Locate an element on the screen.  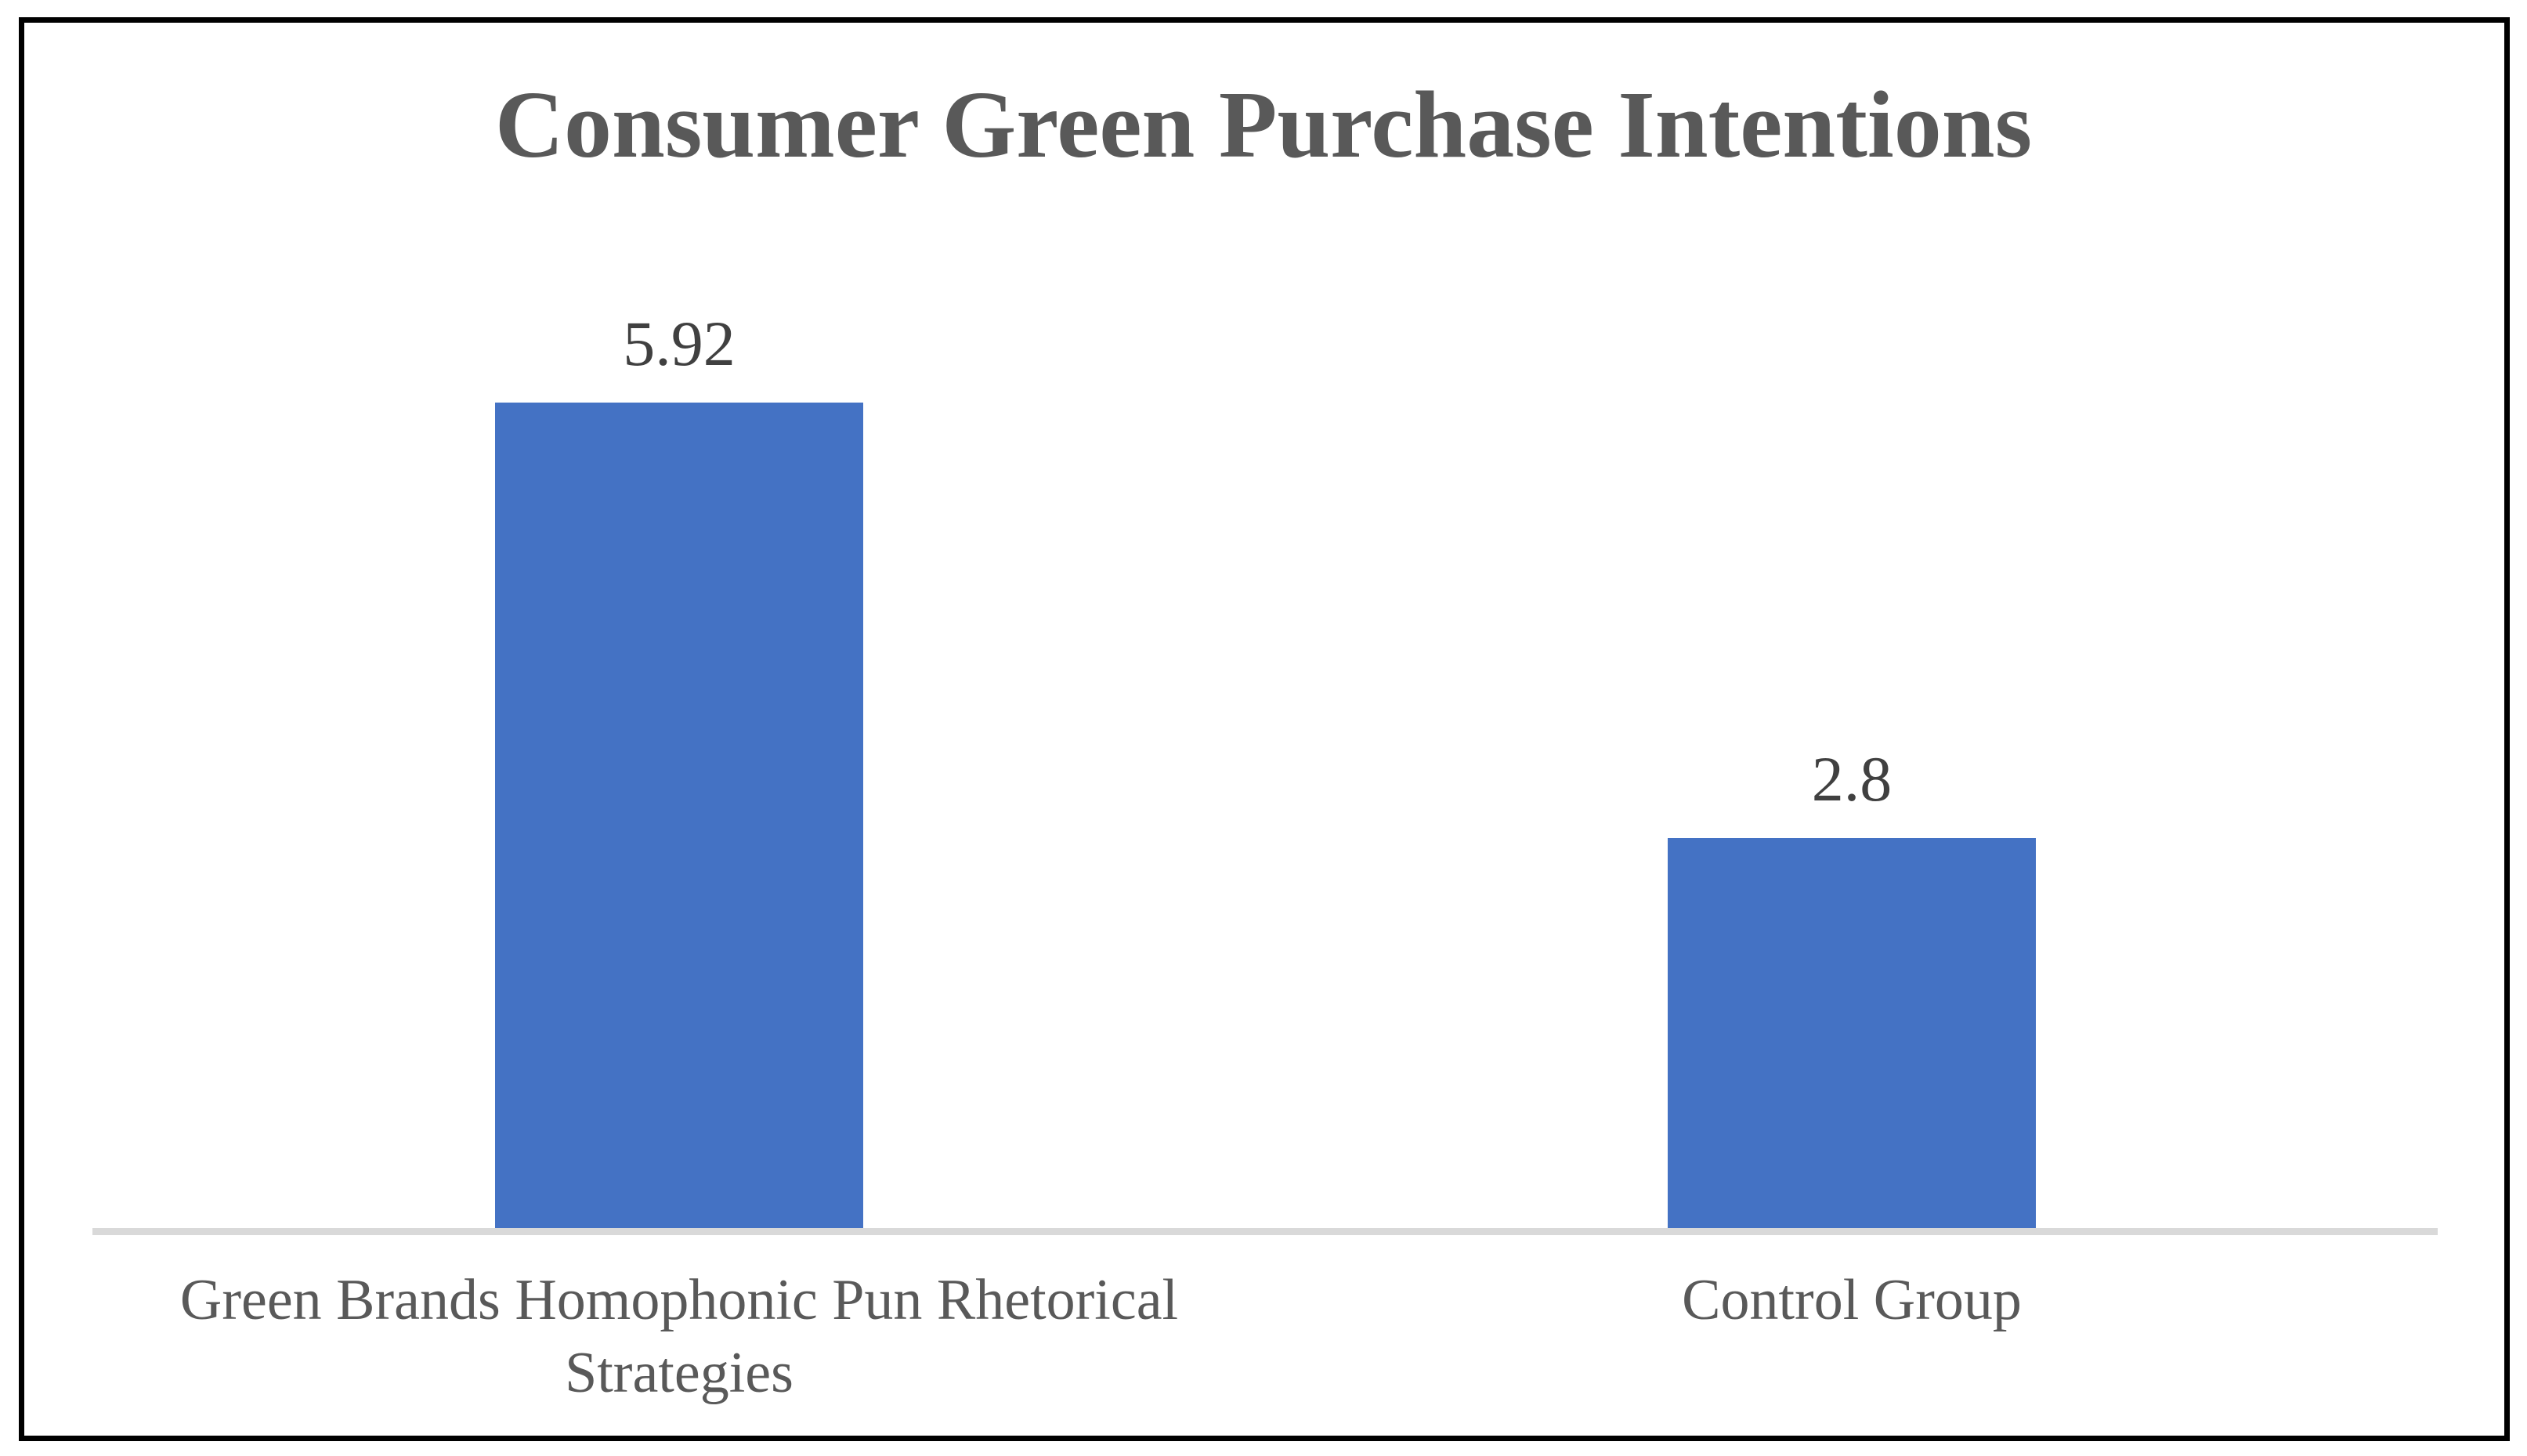
bar-value-label: 5.92 is located at coordinates (680, 343).